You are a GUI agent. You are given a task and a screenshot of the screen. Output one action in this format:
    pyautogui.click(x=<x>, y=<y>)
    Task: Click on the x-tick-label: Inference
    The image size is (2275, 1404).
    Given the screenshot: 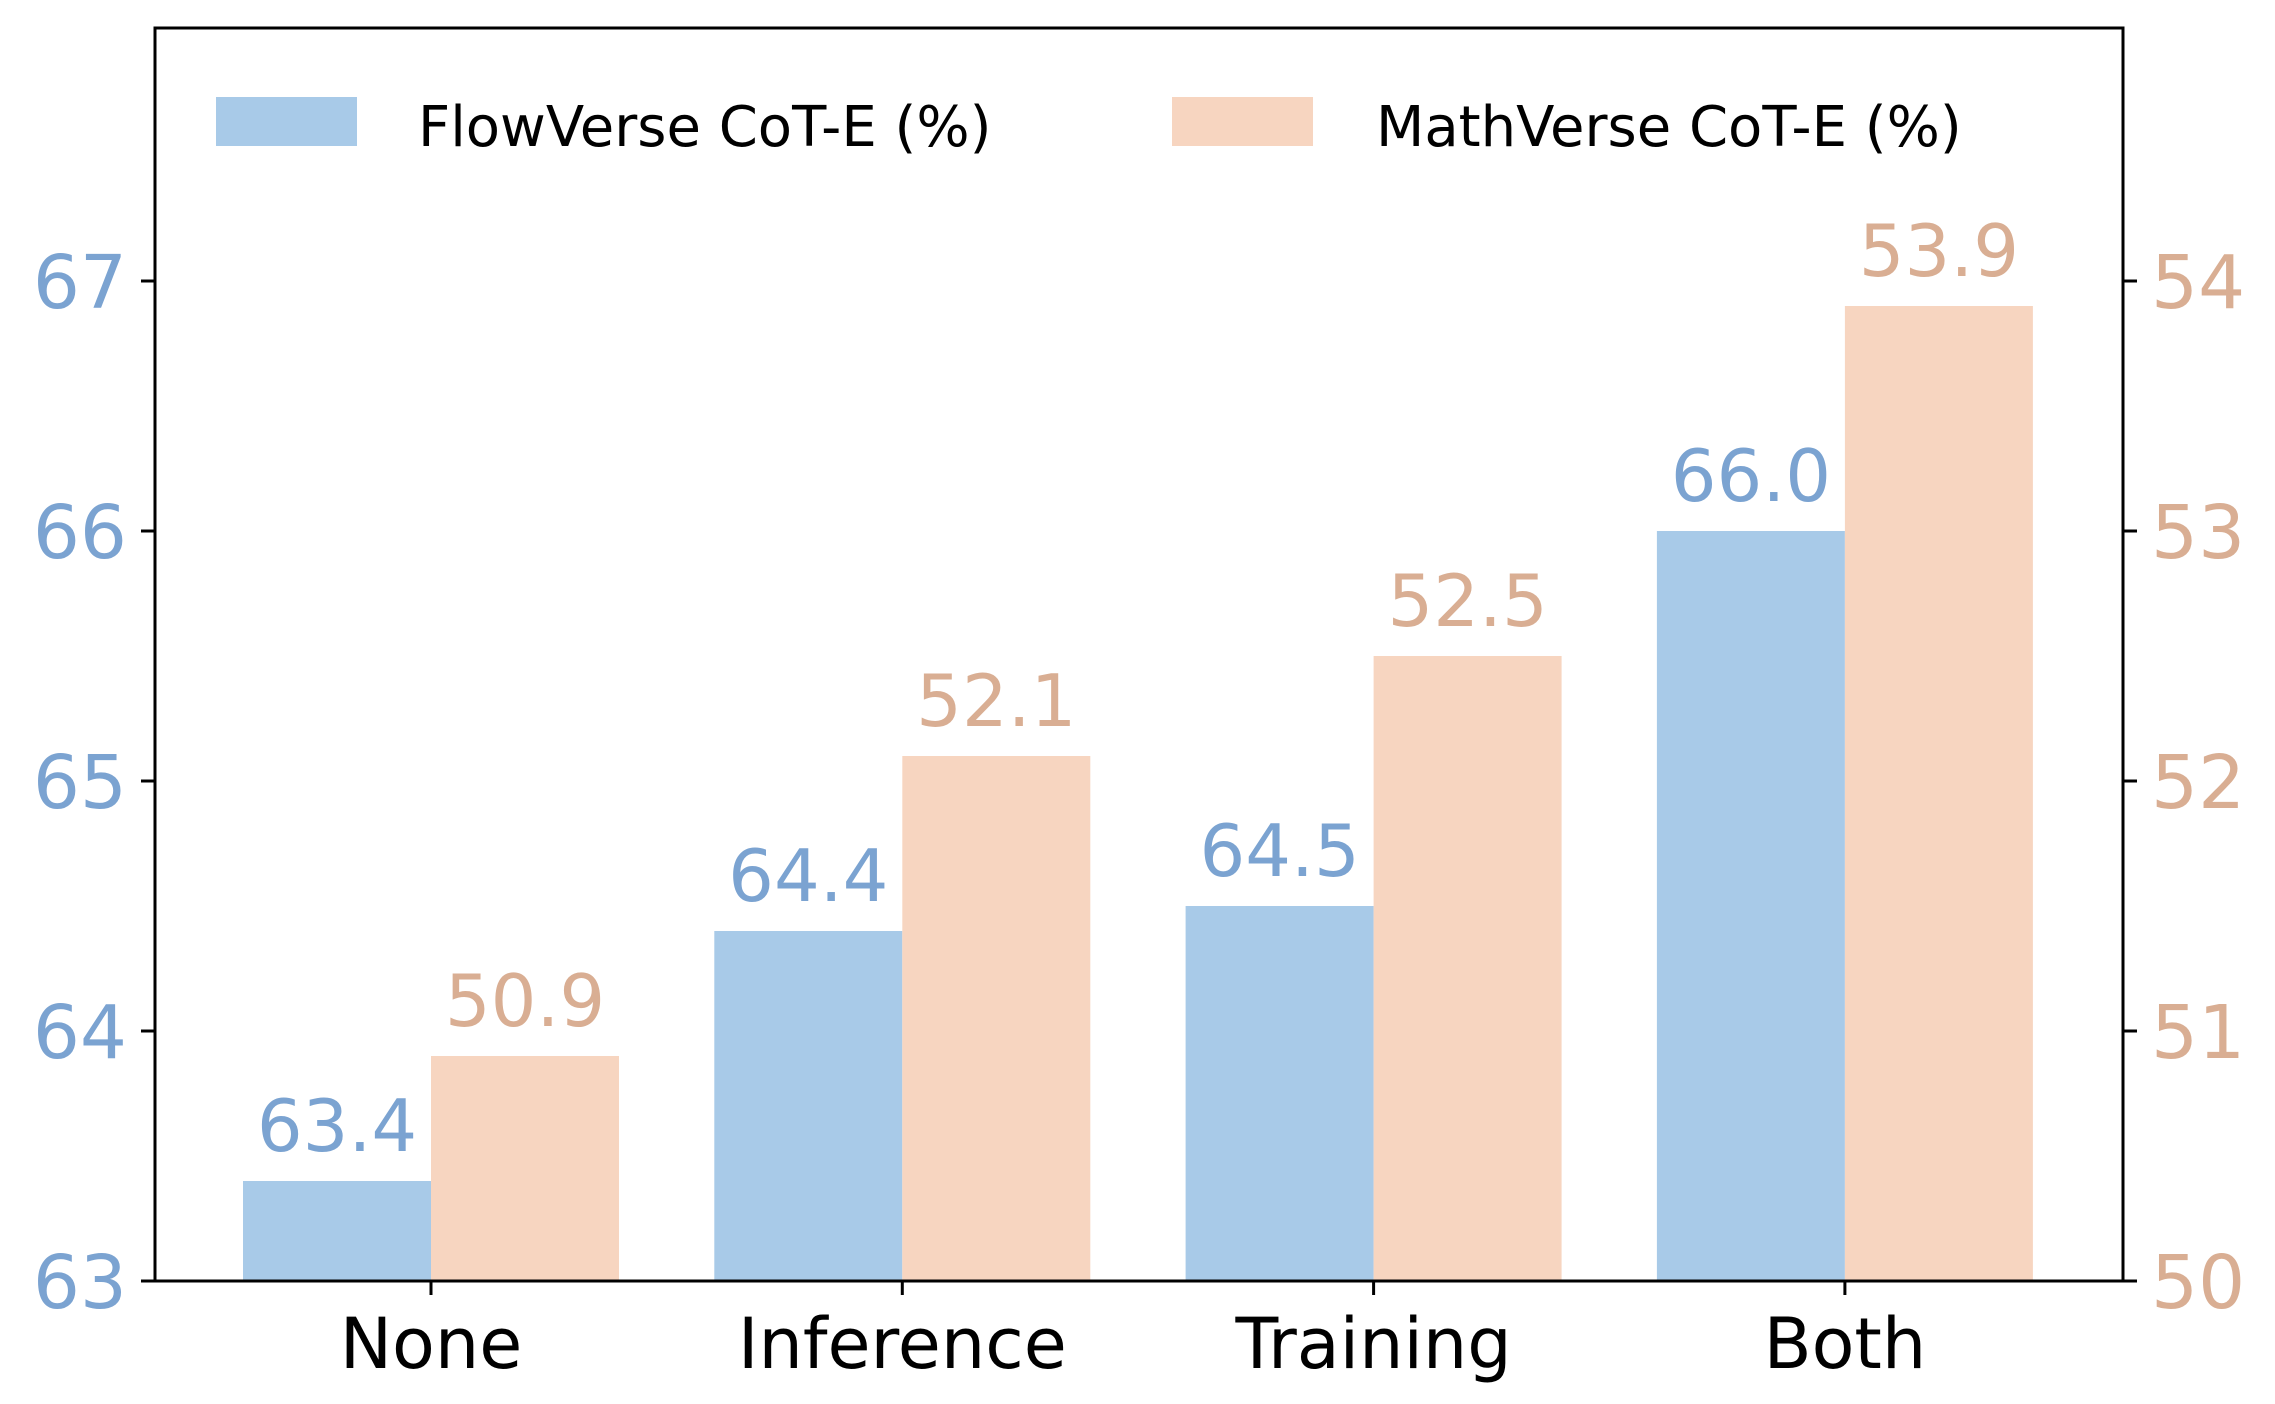 What is the action you would take?
    pyautogui.click(x=902, y=1344)
    